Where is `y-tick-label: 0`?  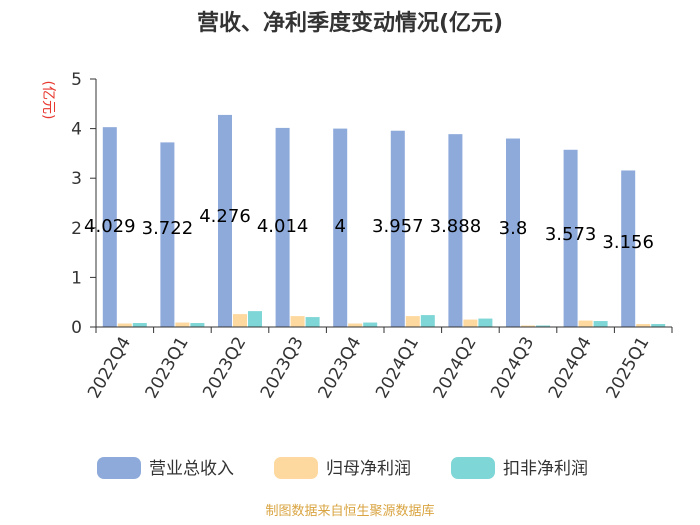
y-tick-label: 0 is located at coordinates (76, 328).